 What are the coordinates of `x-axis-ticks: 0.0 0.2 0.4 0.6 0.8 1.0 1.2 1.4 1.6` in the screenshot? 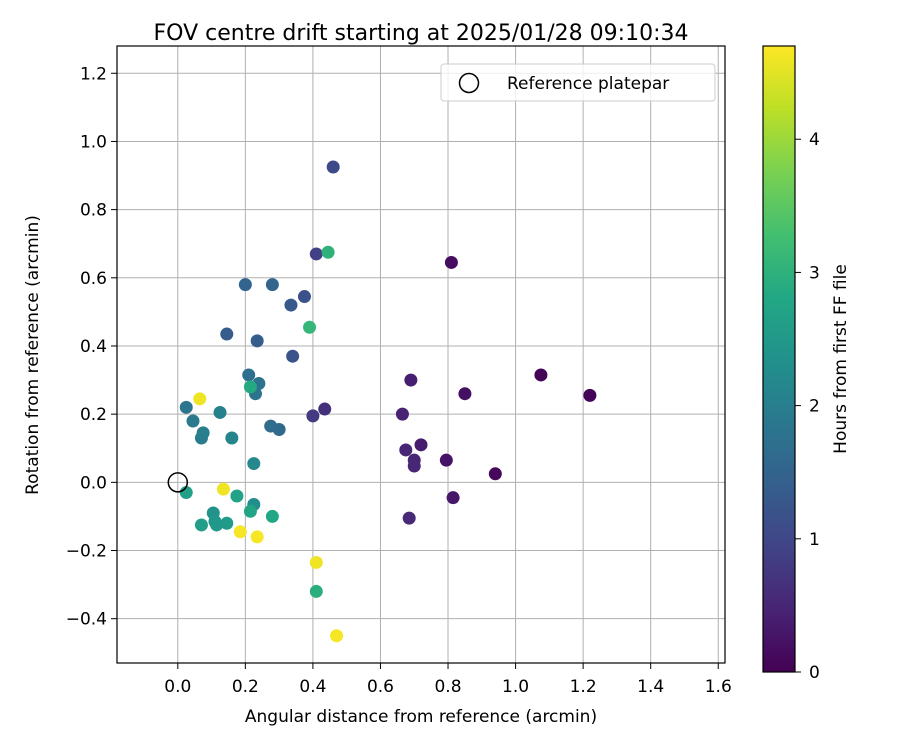 It's located at (448, 680).